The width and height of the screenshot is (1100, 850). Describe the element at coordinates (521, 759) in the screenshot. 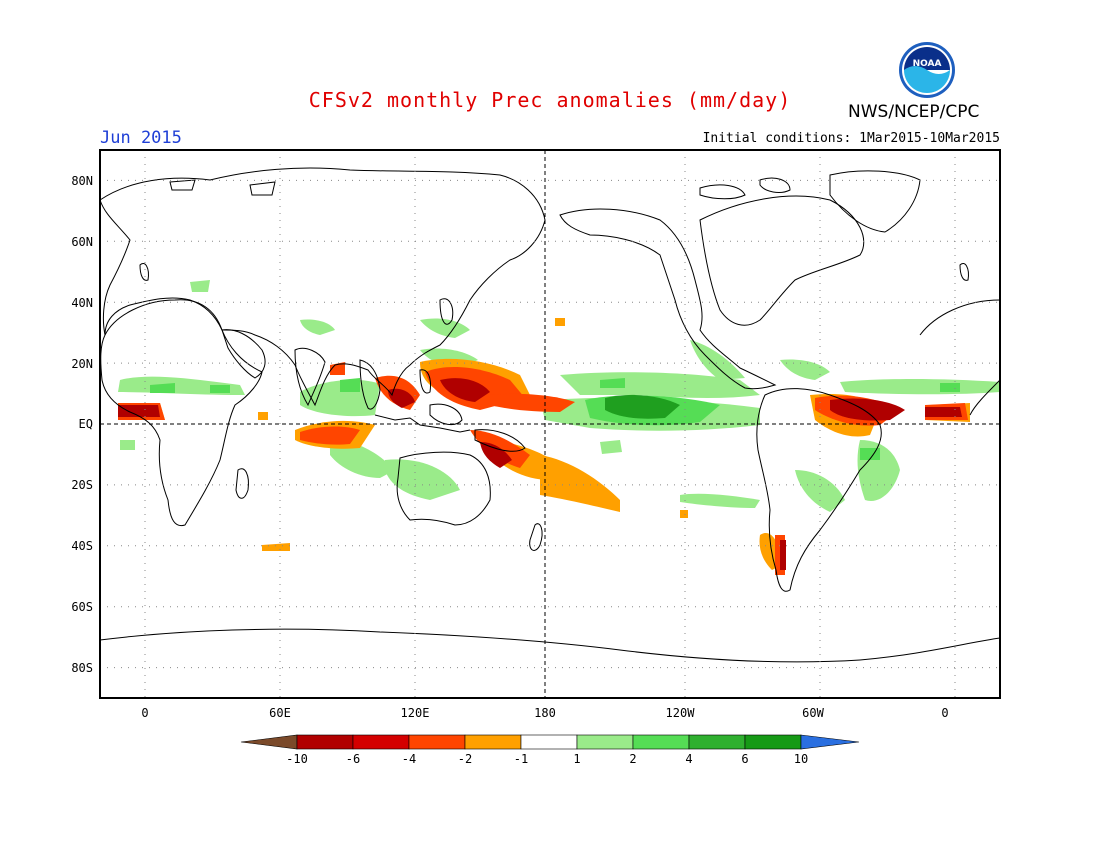

I see `colorbar-label: -1` at that location.